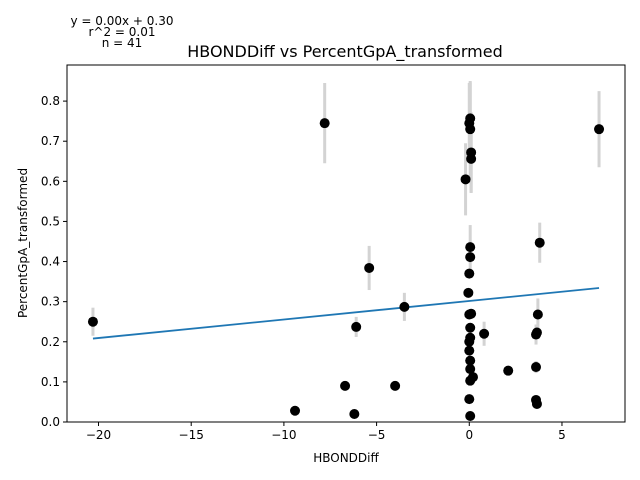  What do you see at coordinates (98, 435) in the screenshot?
I see `x-tick-label: −20` at bounding box center [98, 435].